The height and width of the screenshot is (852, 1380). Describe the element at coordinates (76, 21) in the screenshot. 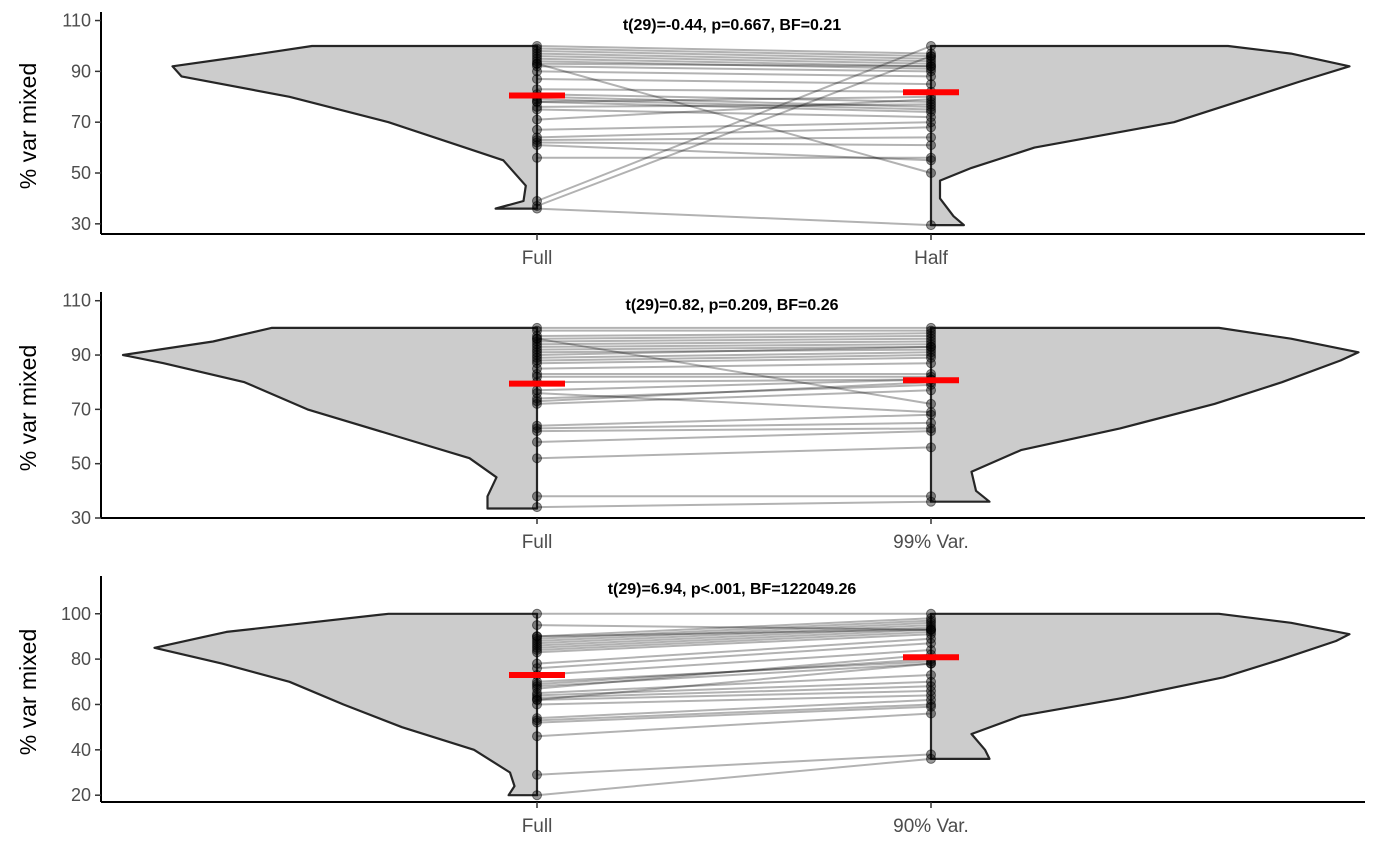

I see `y-tick-label: 110` at that location.